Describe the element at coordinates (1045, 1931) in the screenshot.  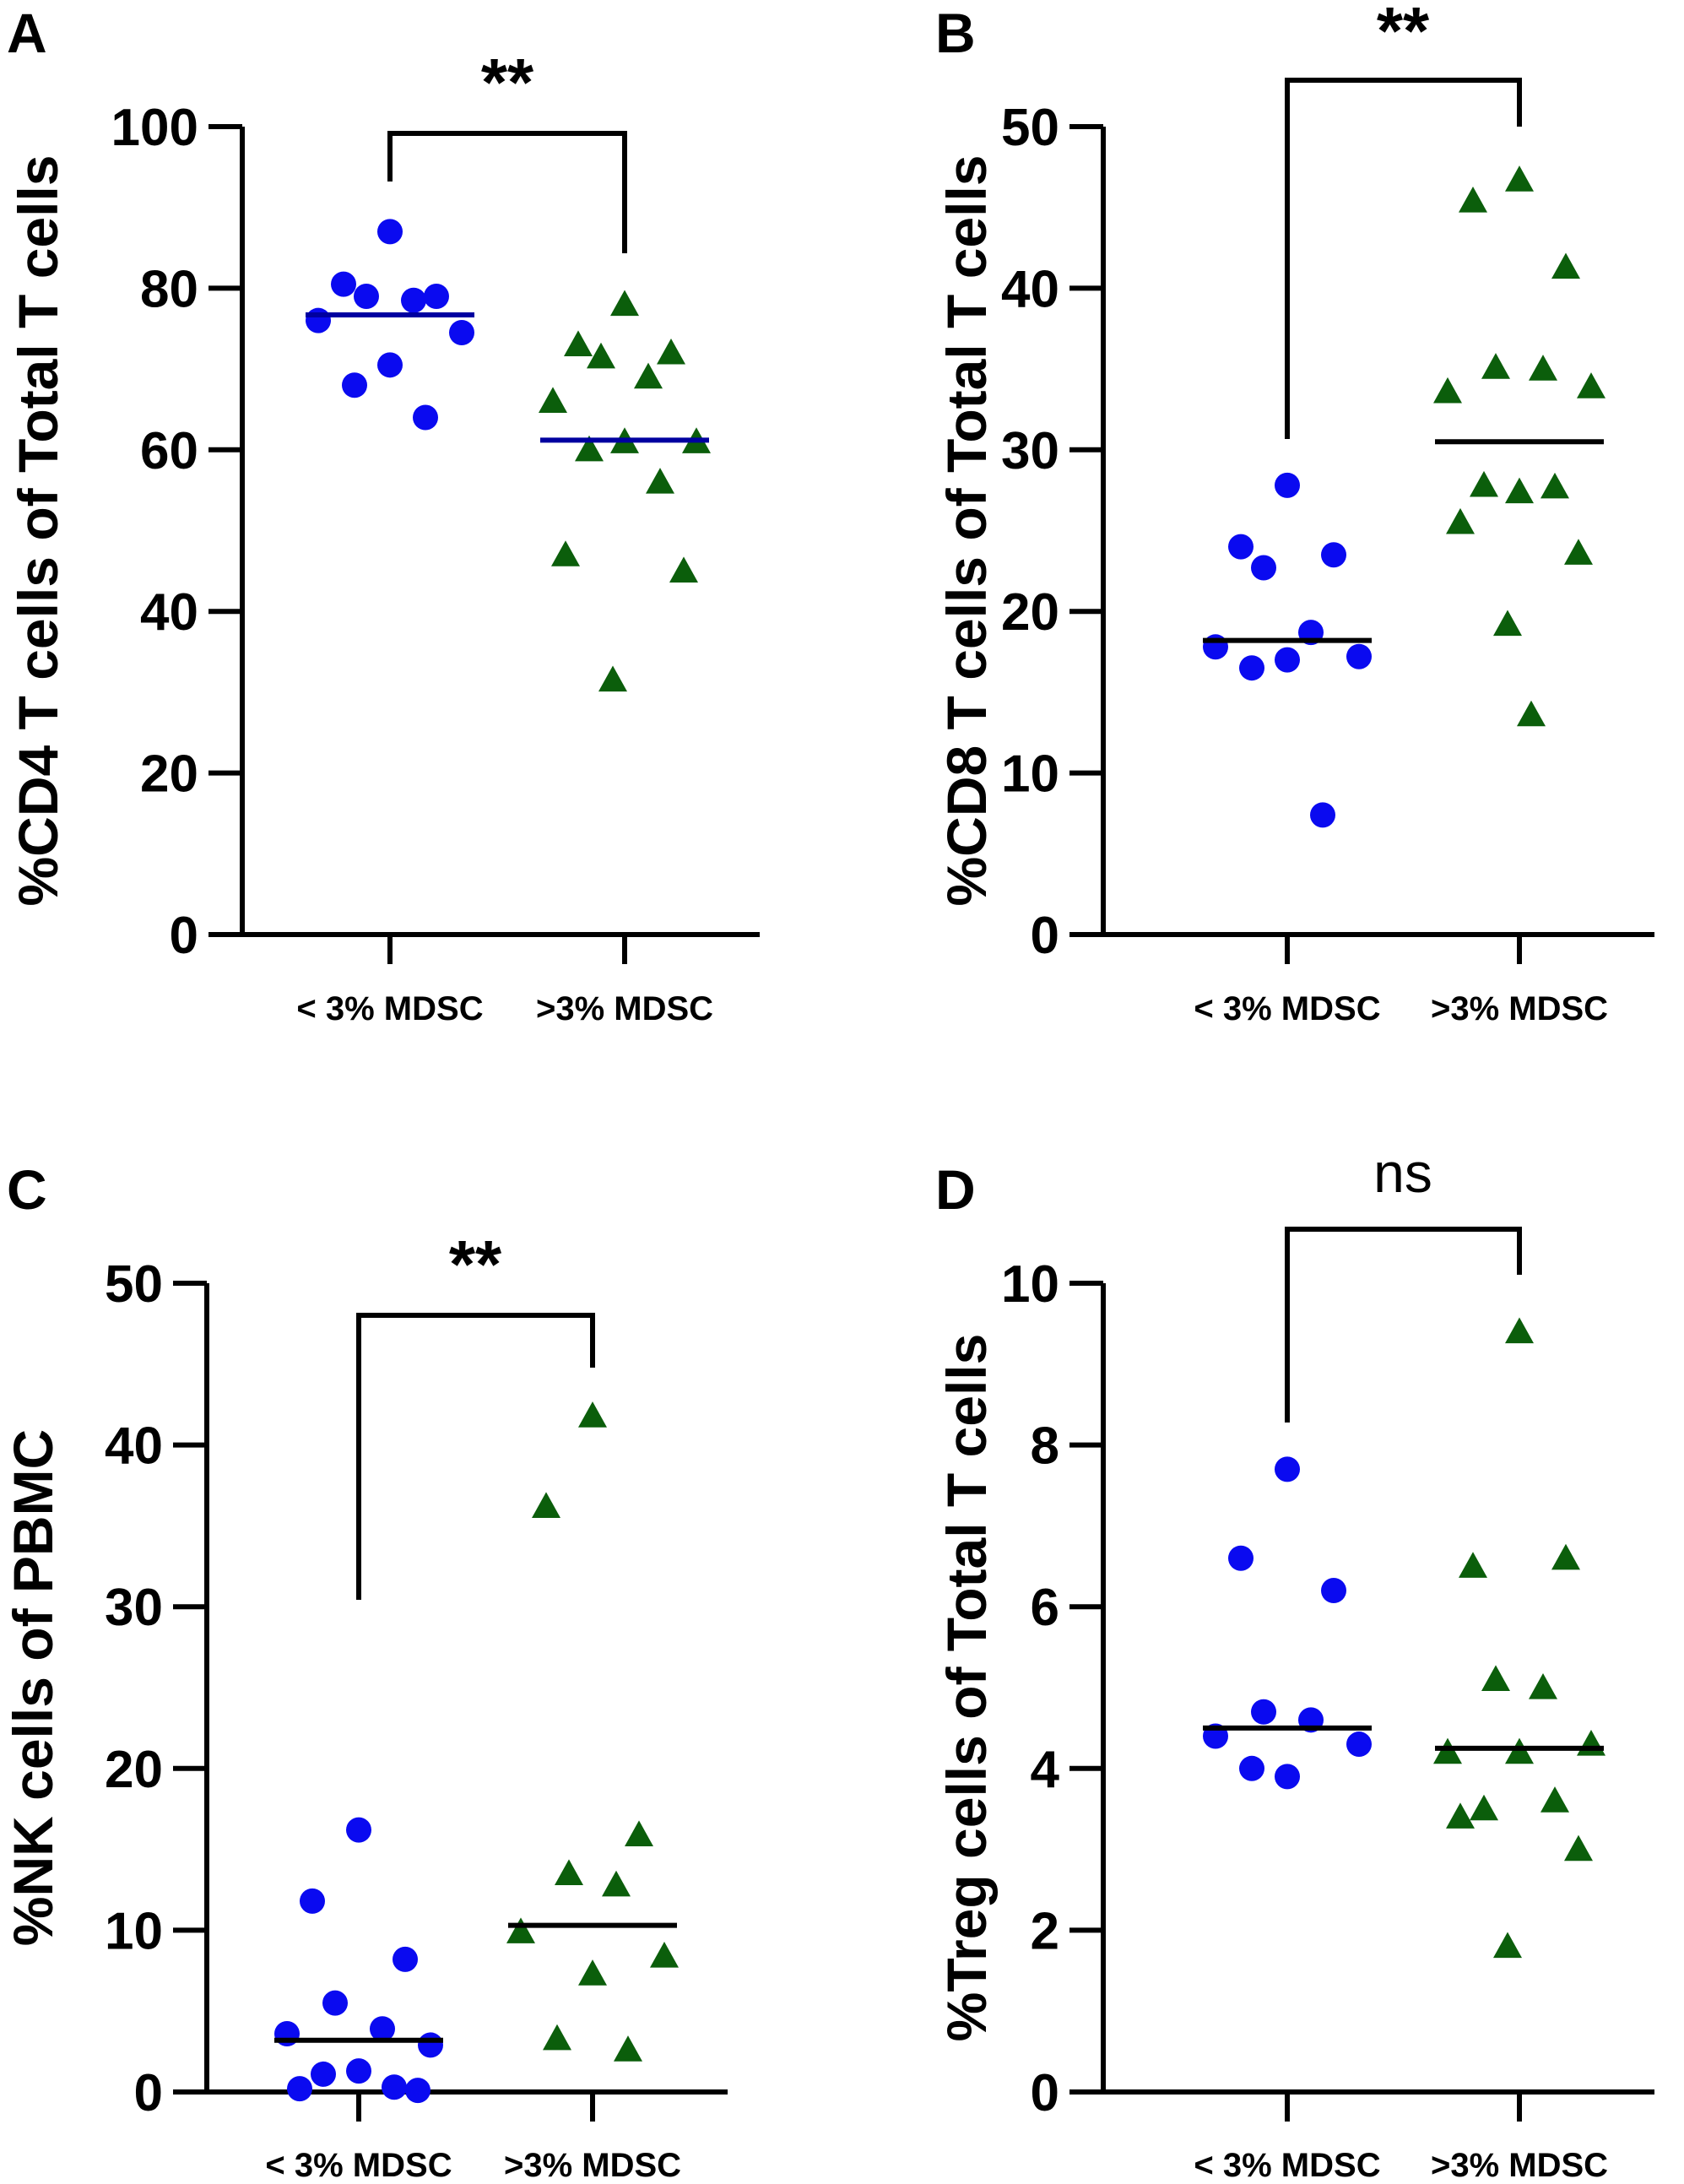
I see `y-tick-label: 2` at that location.